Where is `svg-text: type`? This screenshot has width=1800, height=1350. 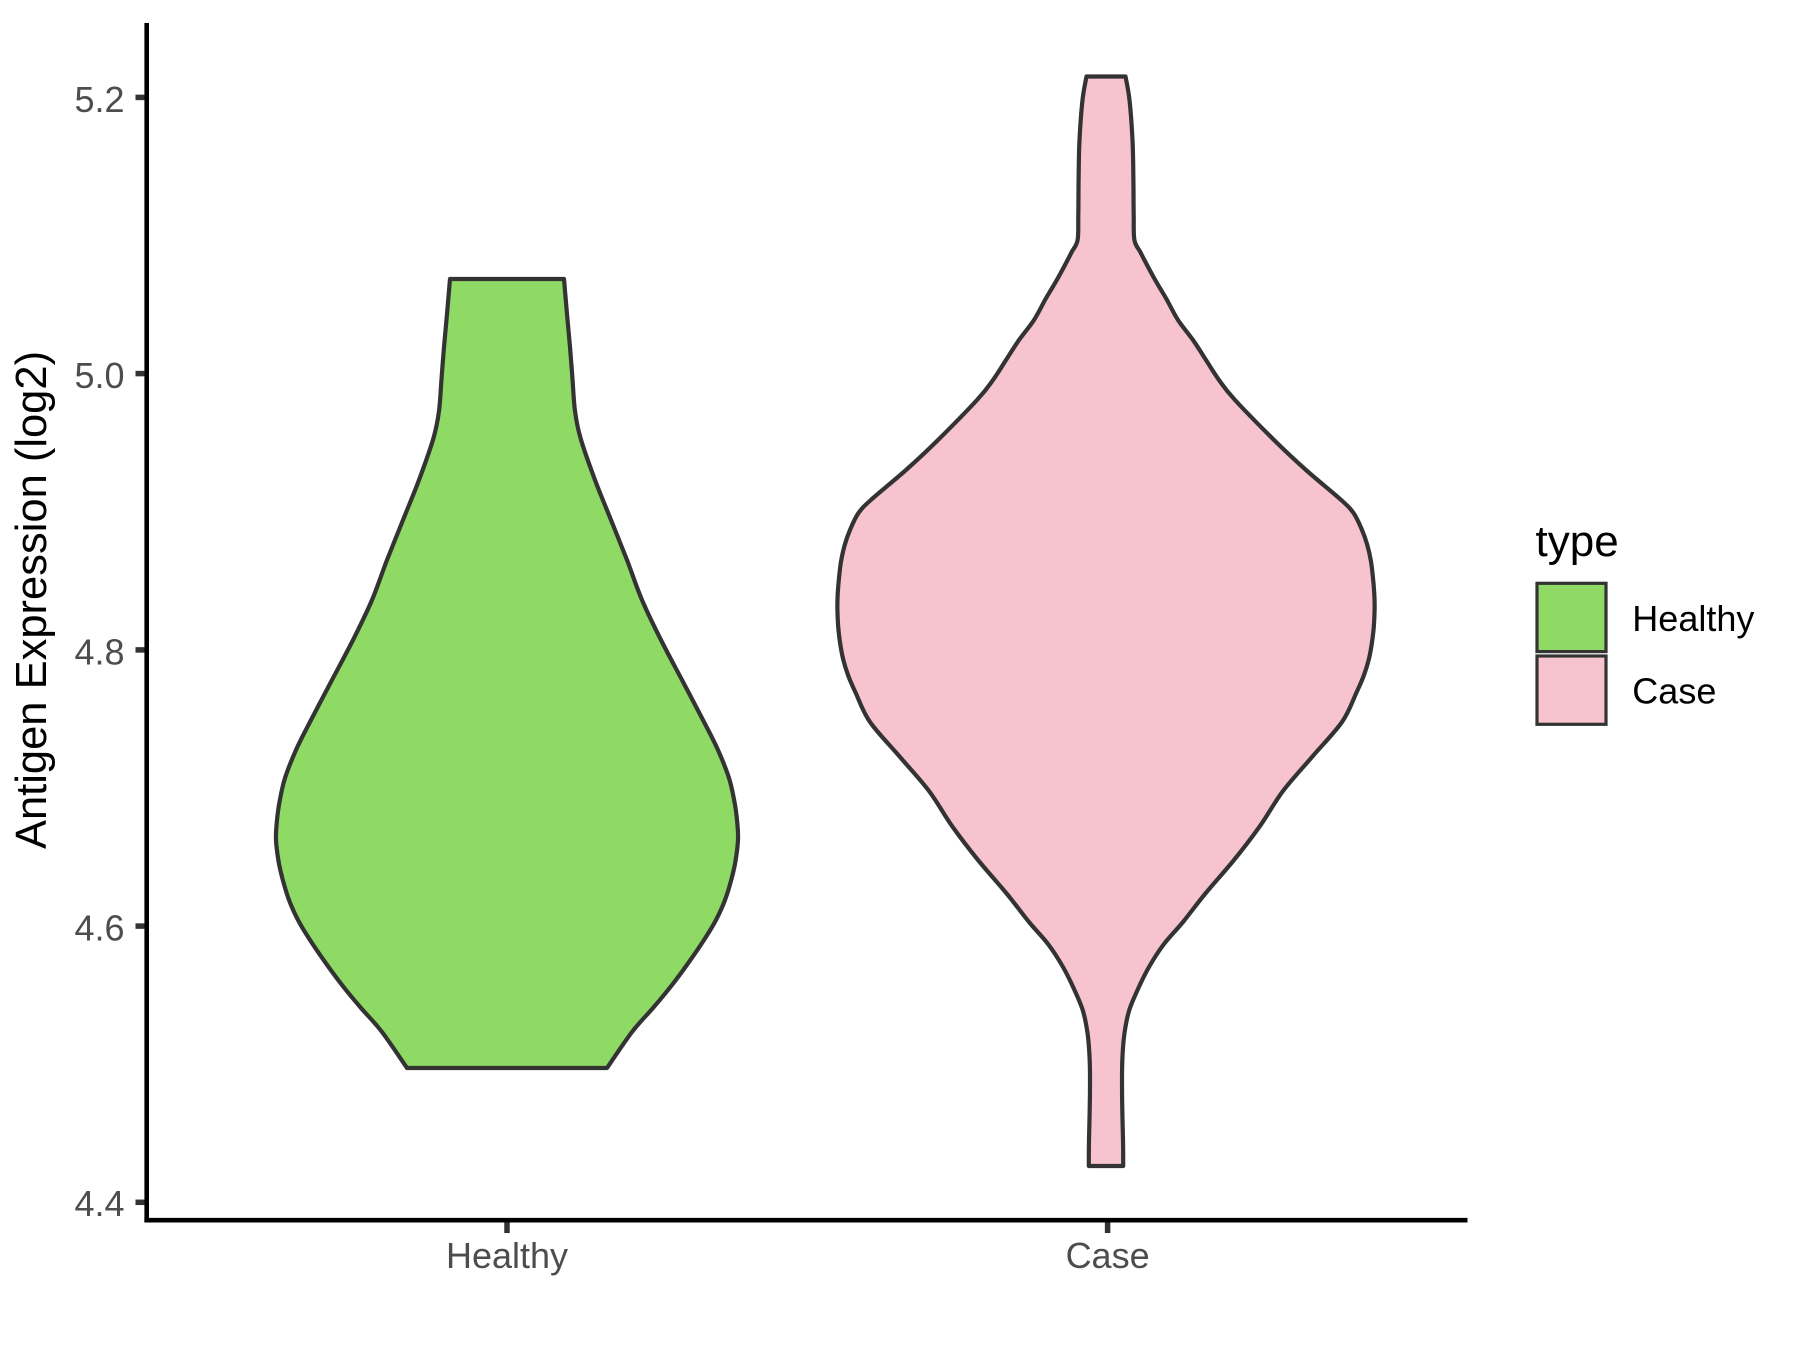
svg-text: type is located at coordinates (1577, 541).